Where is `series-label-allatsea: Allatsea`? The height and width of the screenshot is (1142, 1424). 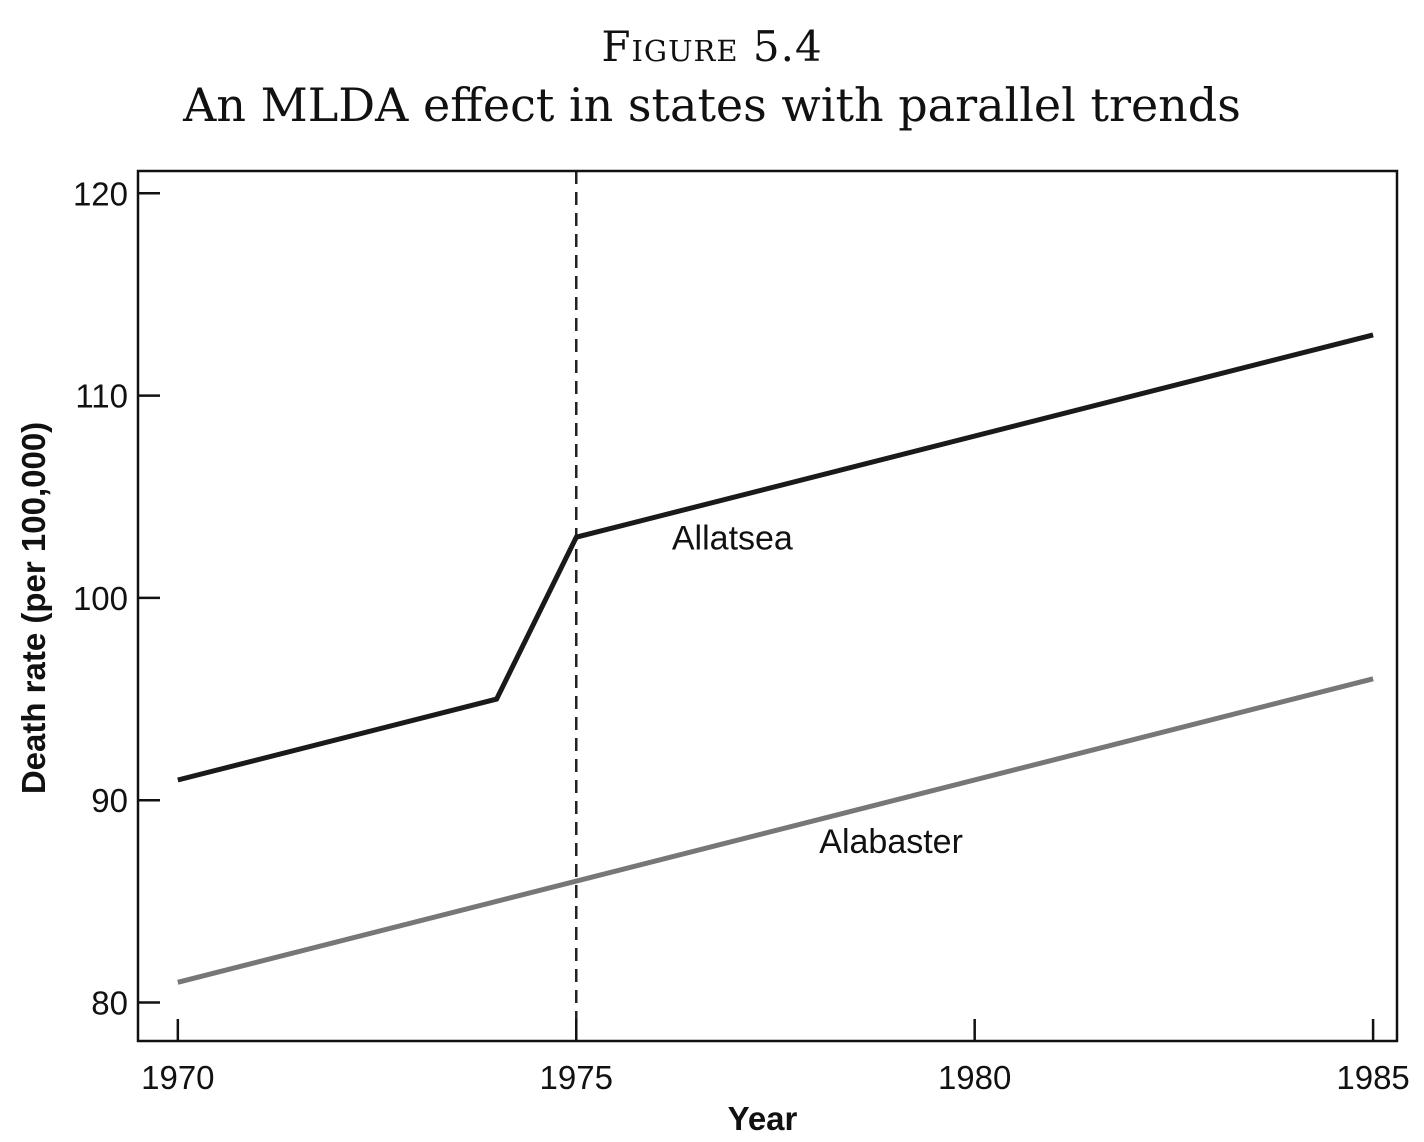 series-label-allatsea: Allatsea is located at coordinates (732, 538).